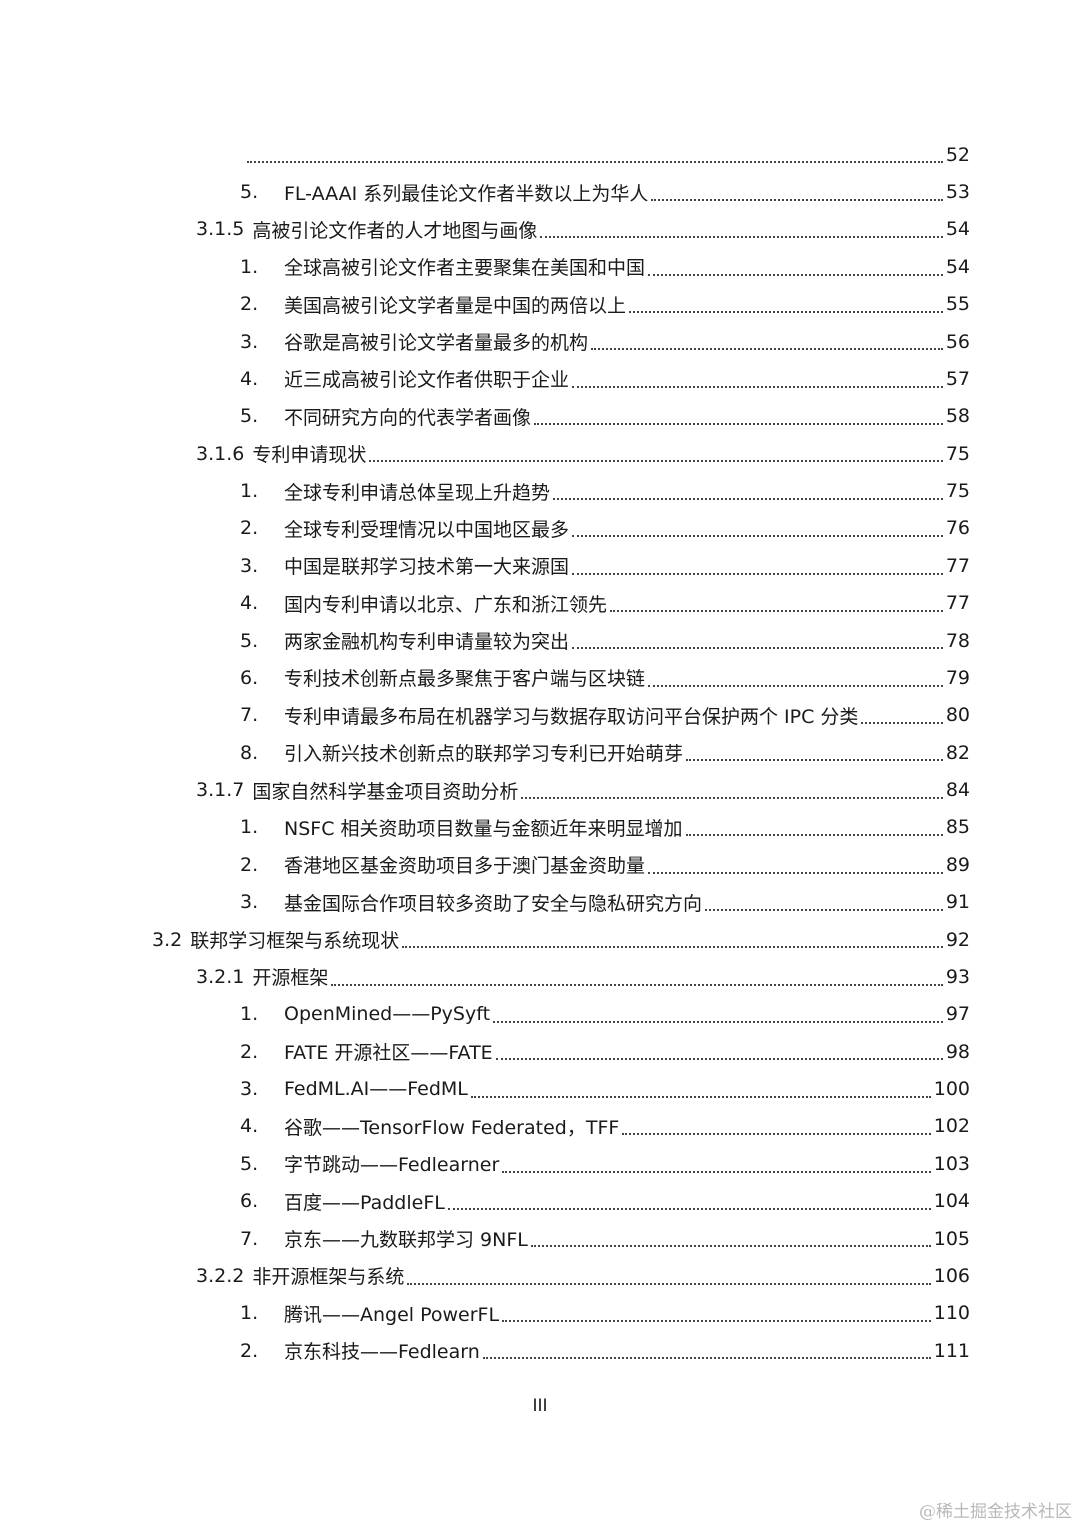 The image size is (1080, 1528). What do you see at coordinates (957, 528) in the screenshot?
I see `toc-entry-page: 76` at bounding box center [957, 528].